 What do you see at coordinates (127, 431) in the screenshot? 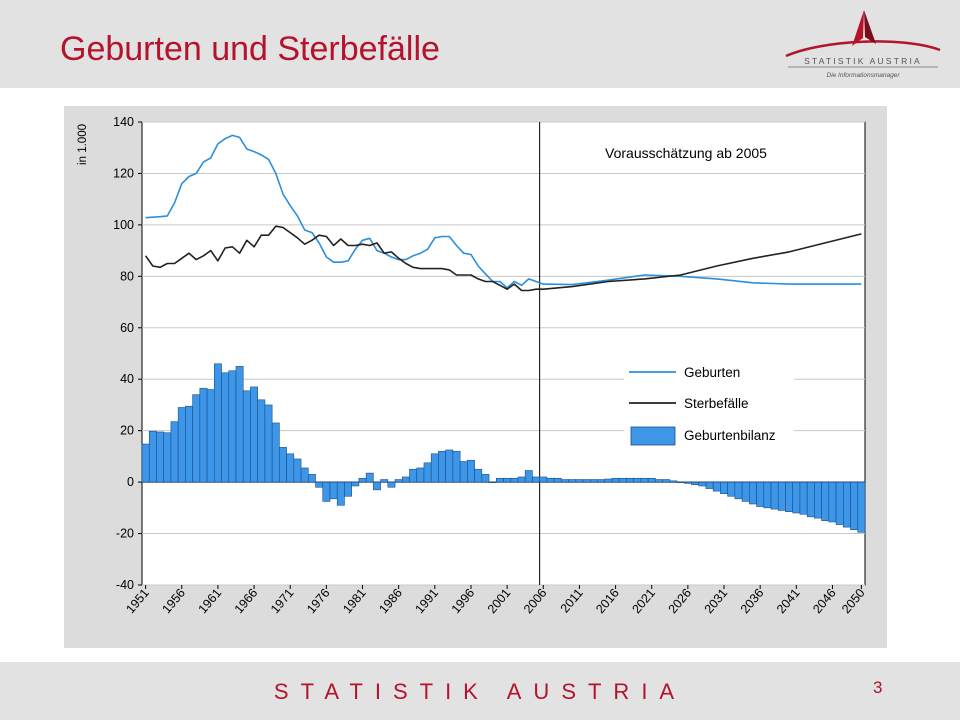
I see `y-tick-label: 20` at bounding box center [127, 431].